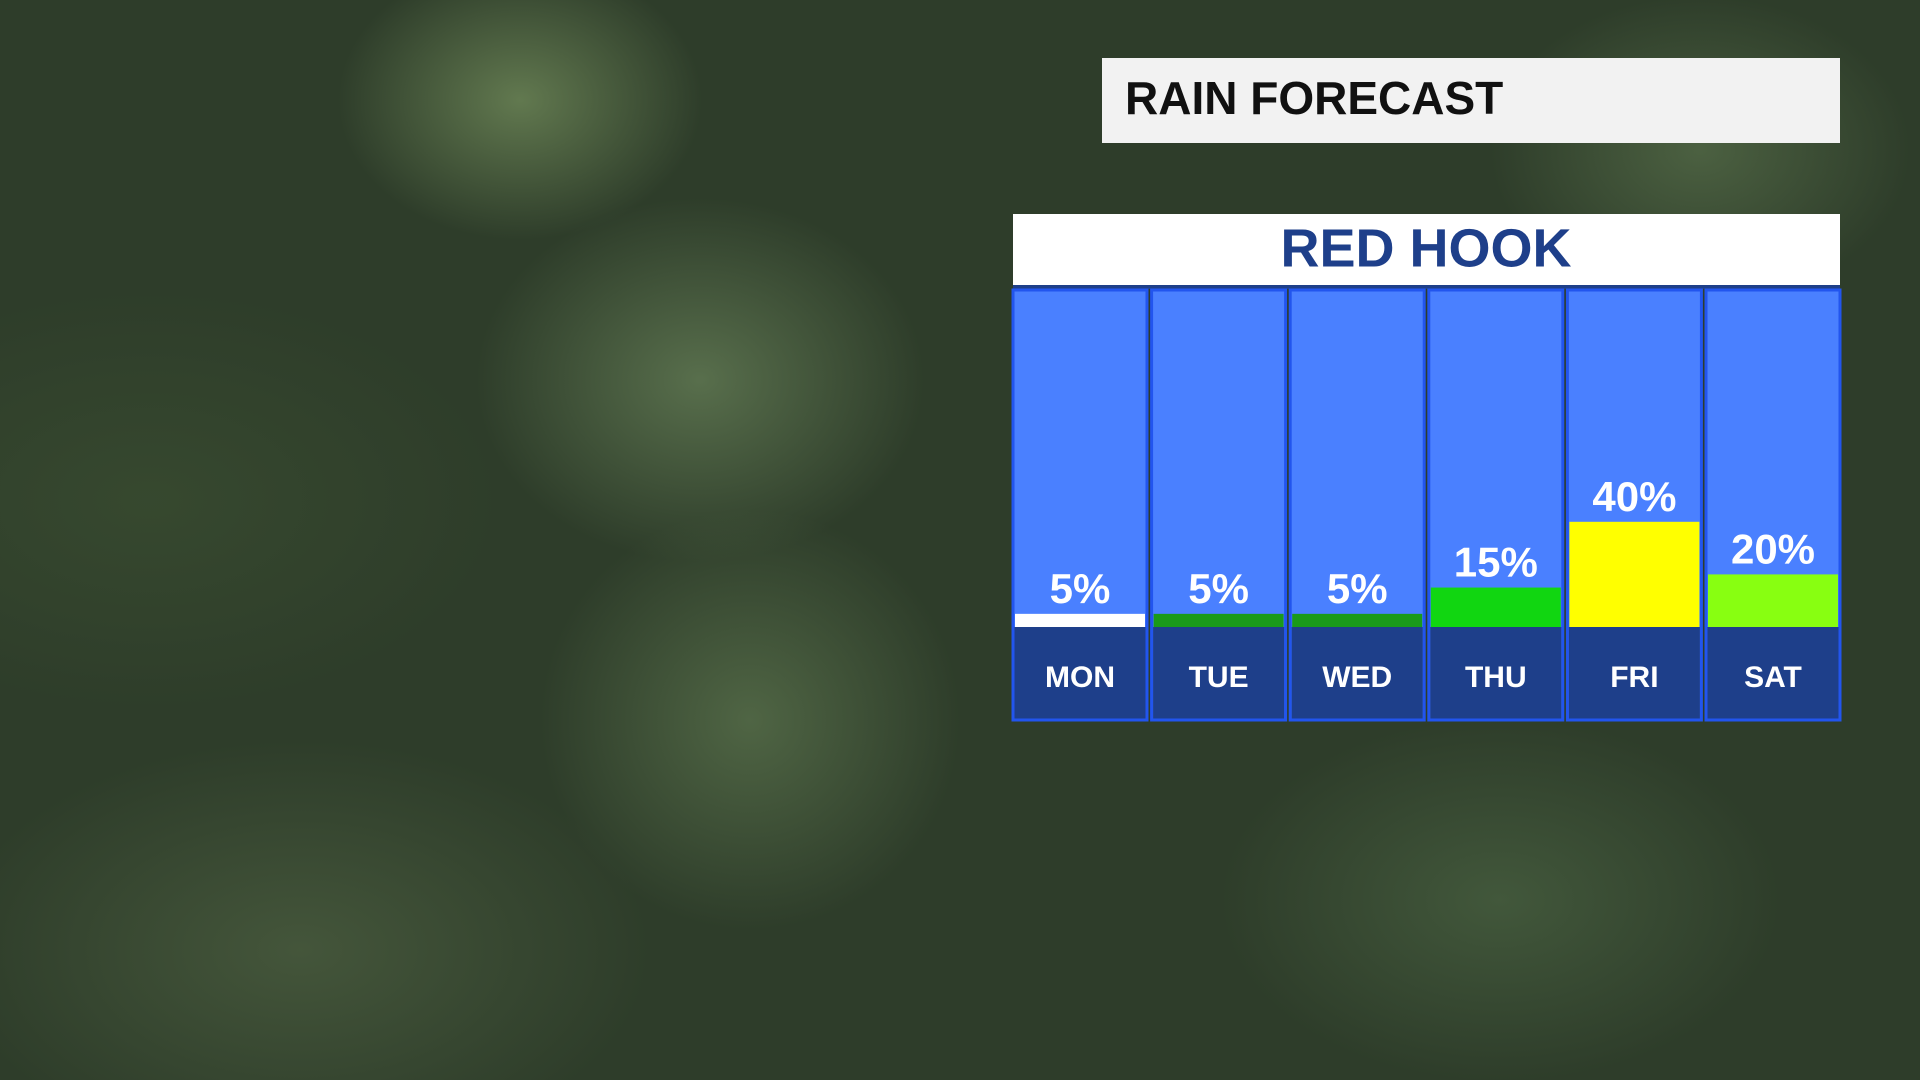 This screenshot has height=1080, width=1920. Describe the element at coordinates (1773, 677) in the screenshot. I see `x-tick-label: SAT` at that location.